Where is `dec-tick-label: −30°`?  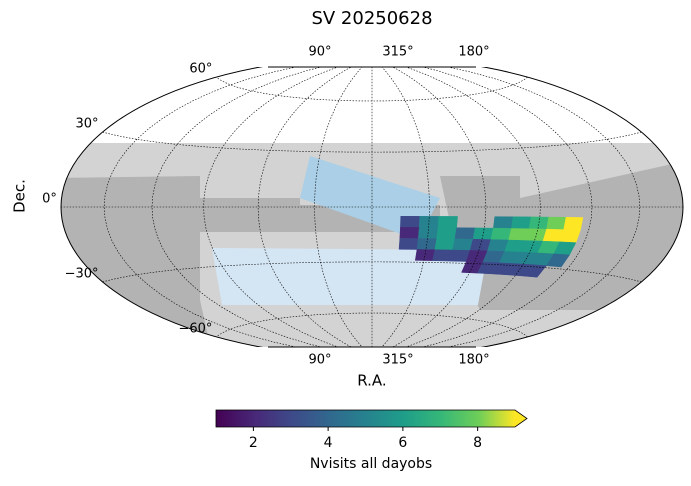 dec-tick-label: −30° is located at coordinates (82, 273).